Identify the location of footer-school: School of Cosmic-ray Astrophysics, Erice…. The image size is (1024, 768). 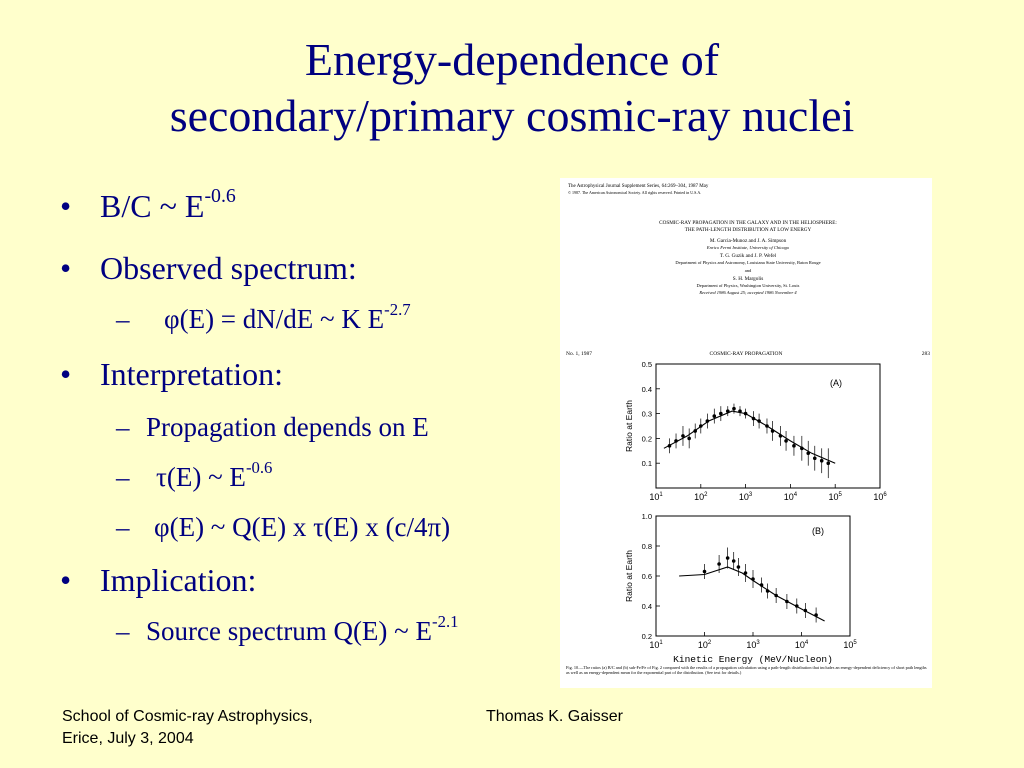
(187, 728).